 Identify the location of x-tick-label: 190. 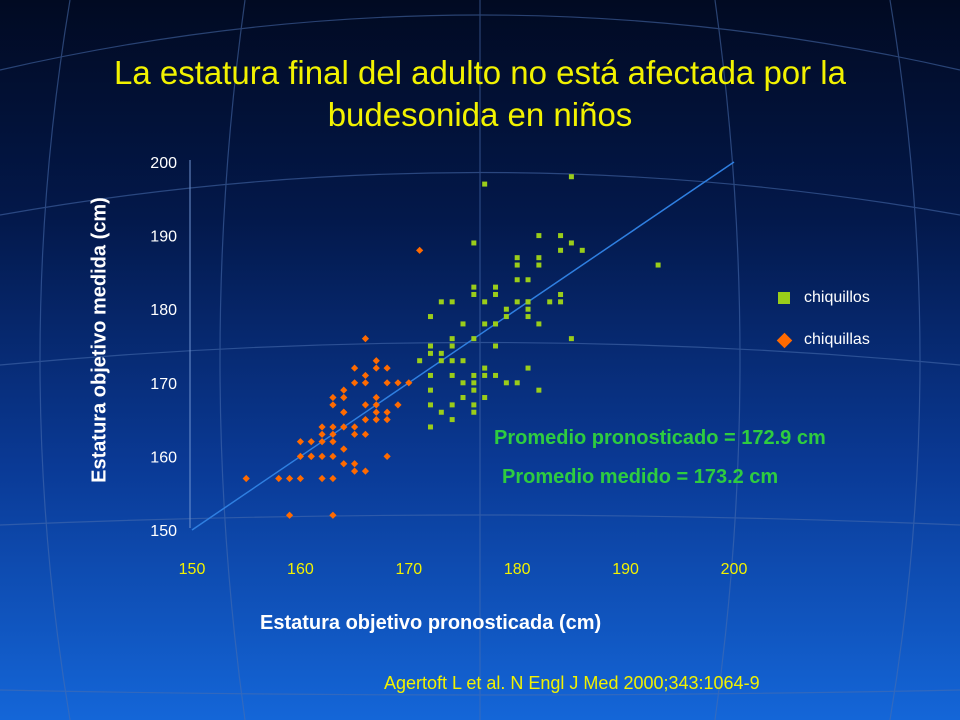
(625, 569).